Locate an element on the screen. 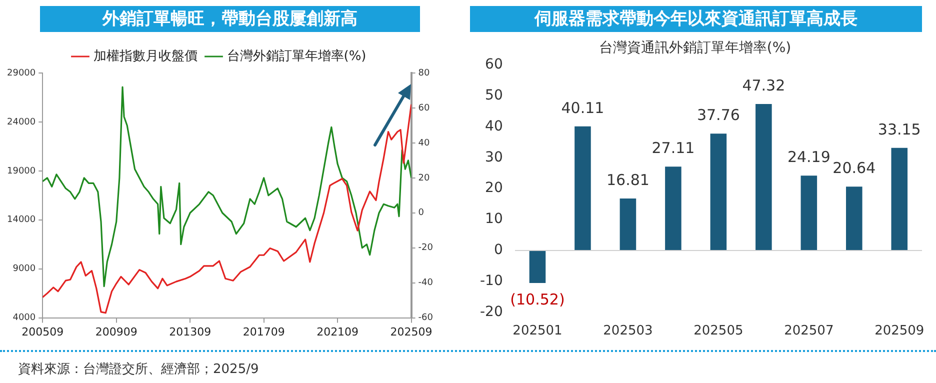 The image size is (936, 383). x-tick-label: 202507 is located at coordinates (809, 331).